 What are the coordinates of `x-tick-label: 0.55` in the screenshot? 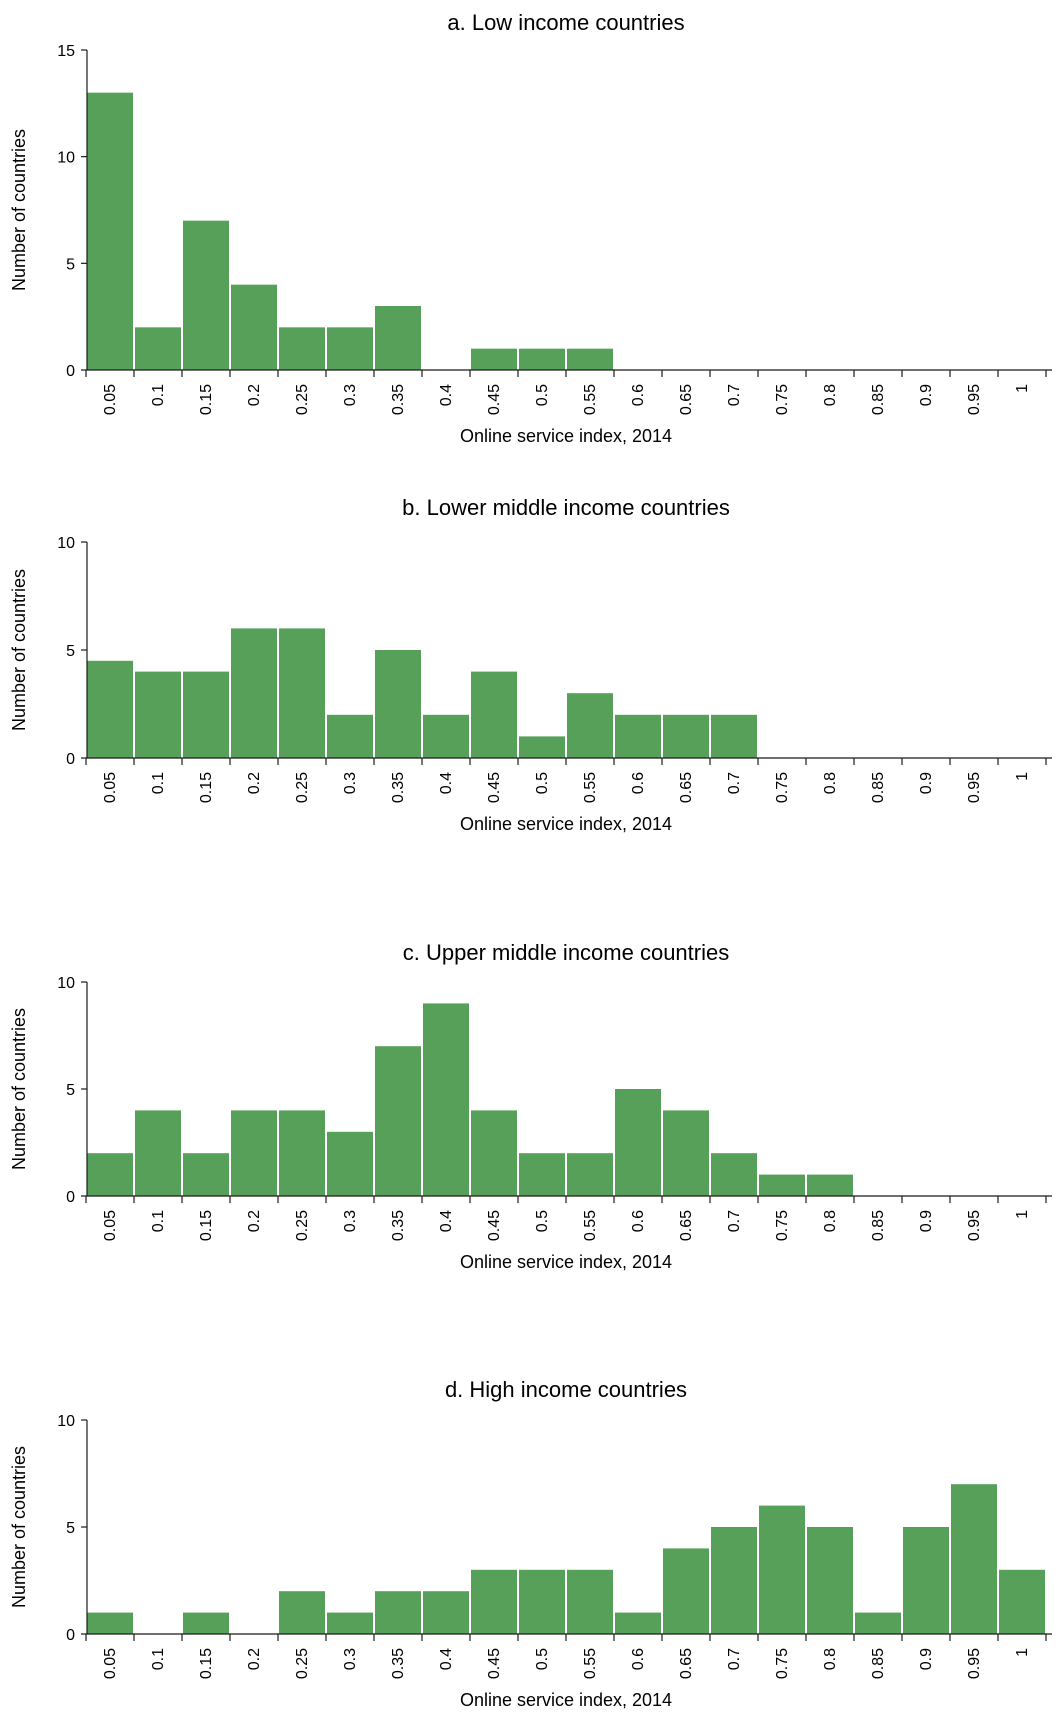 It's located at (590, 399).